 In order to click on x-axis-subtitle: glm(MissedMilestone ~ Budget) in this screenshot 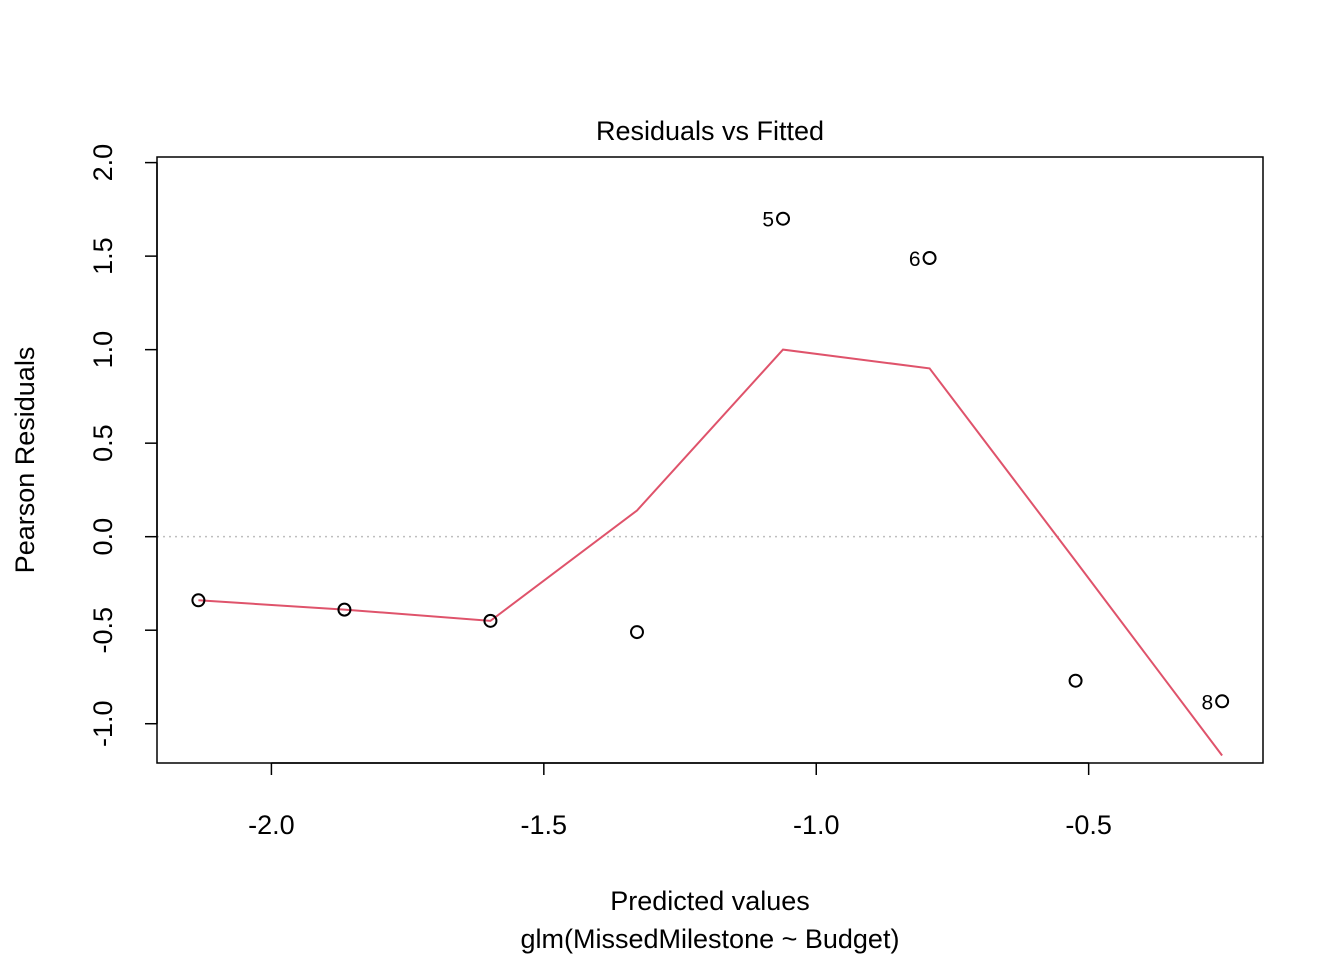, I will do `click(710, 939)`.